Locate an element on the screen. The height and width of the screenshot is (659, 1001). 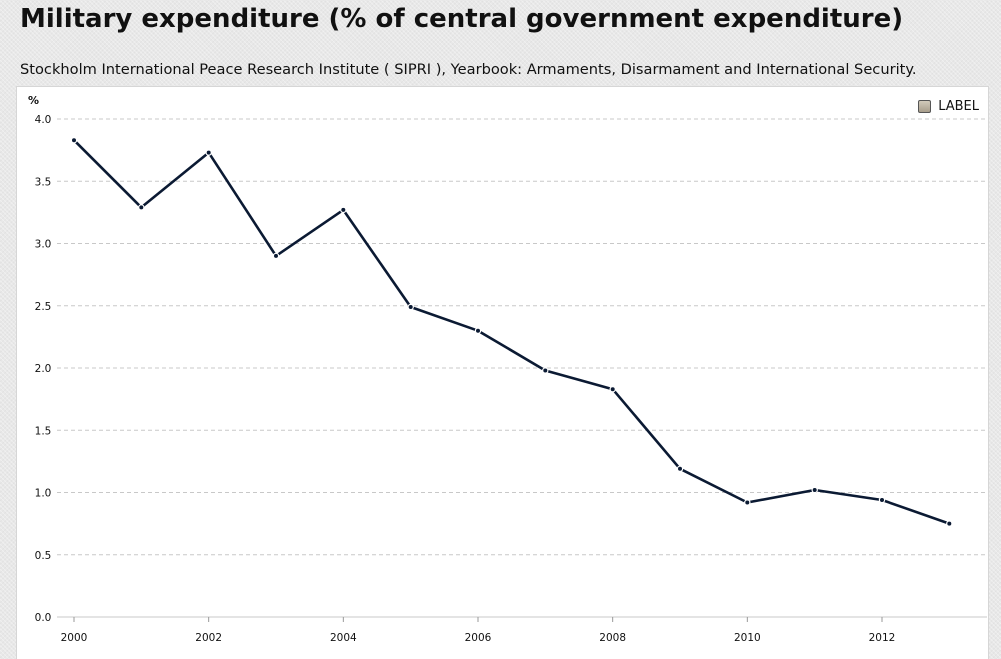
x-tick-label: 2006 is located at coordinates (478, 638).